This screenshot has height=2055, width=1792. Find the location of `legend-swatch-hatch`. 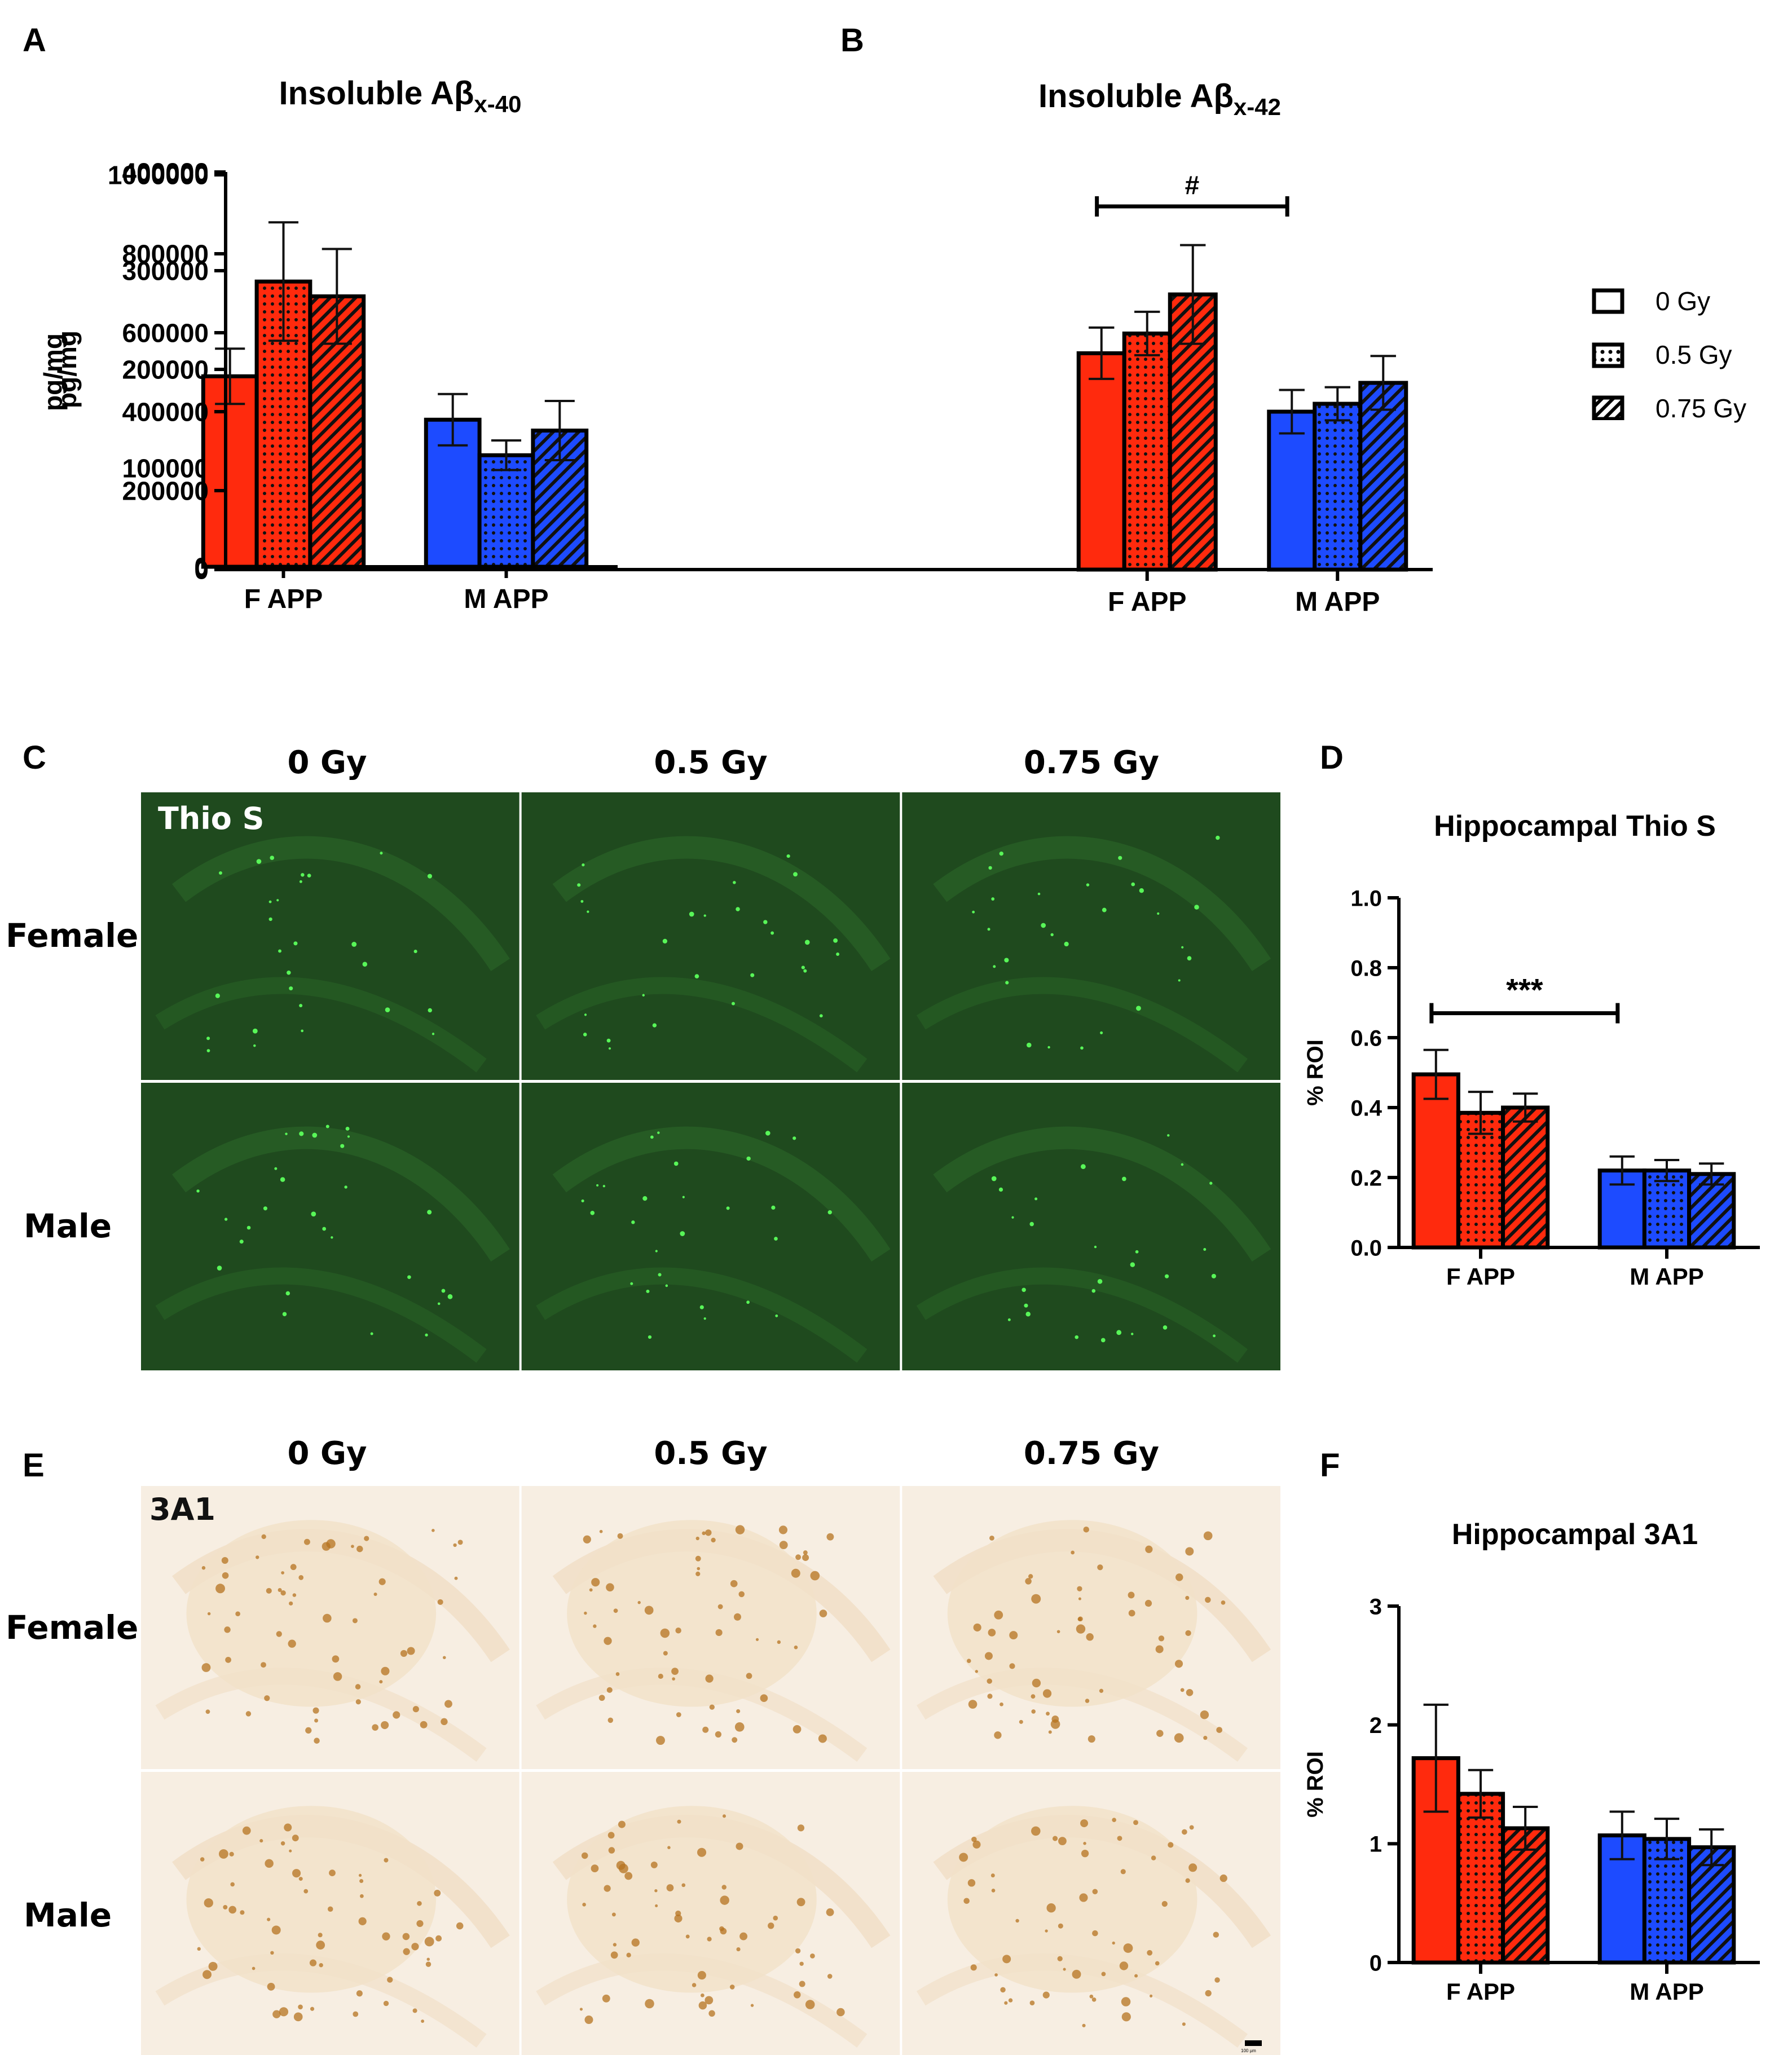

legend-swatch-hatch is located at coordinates (1608, 408).